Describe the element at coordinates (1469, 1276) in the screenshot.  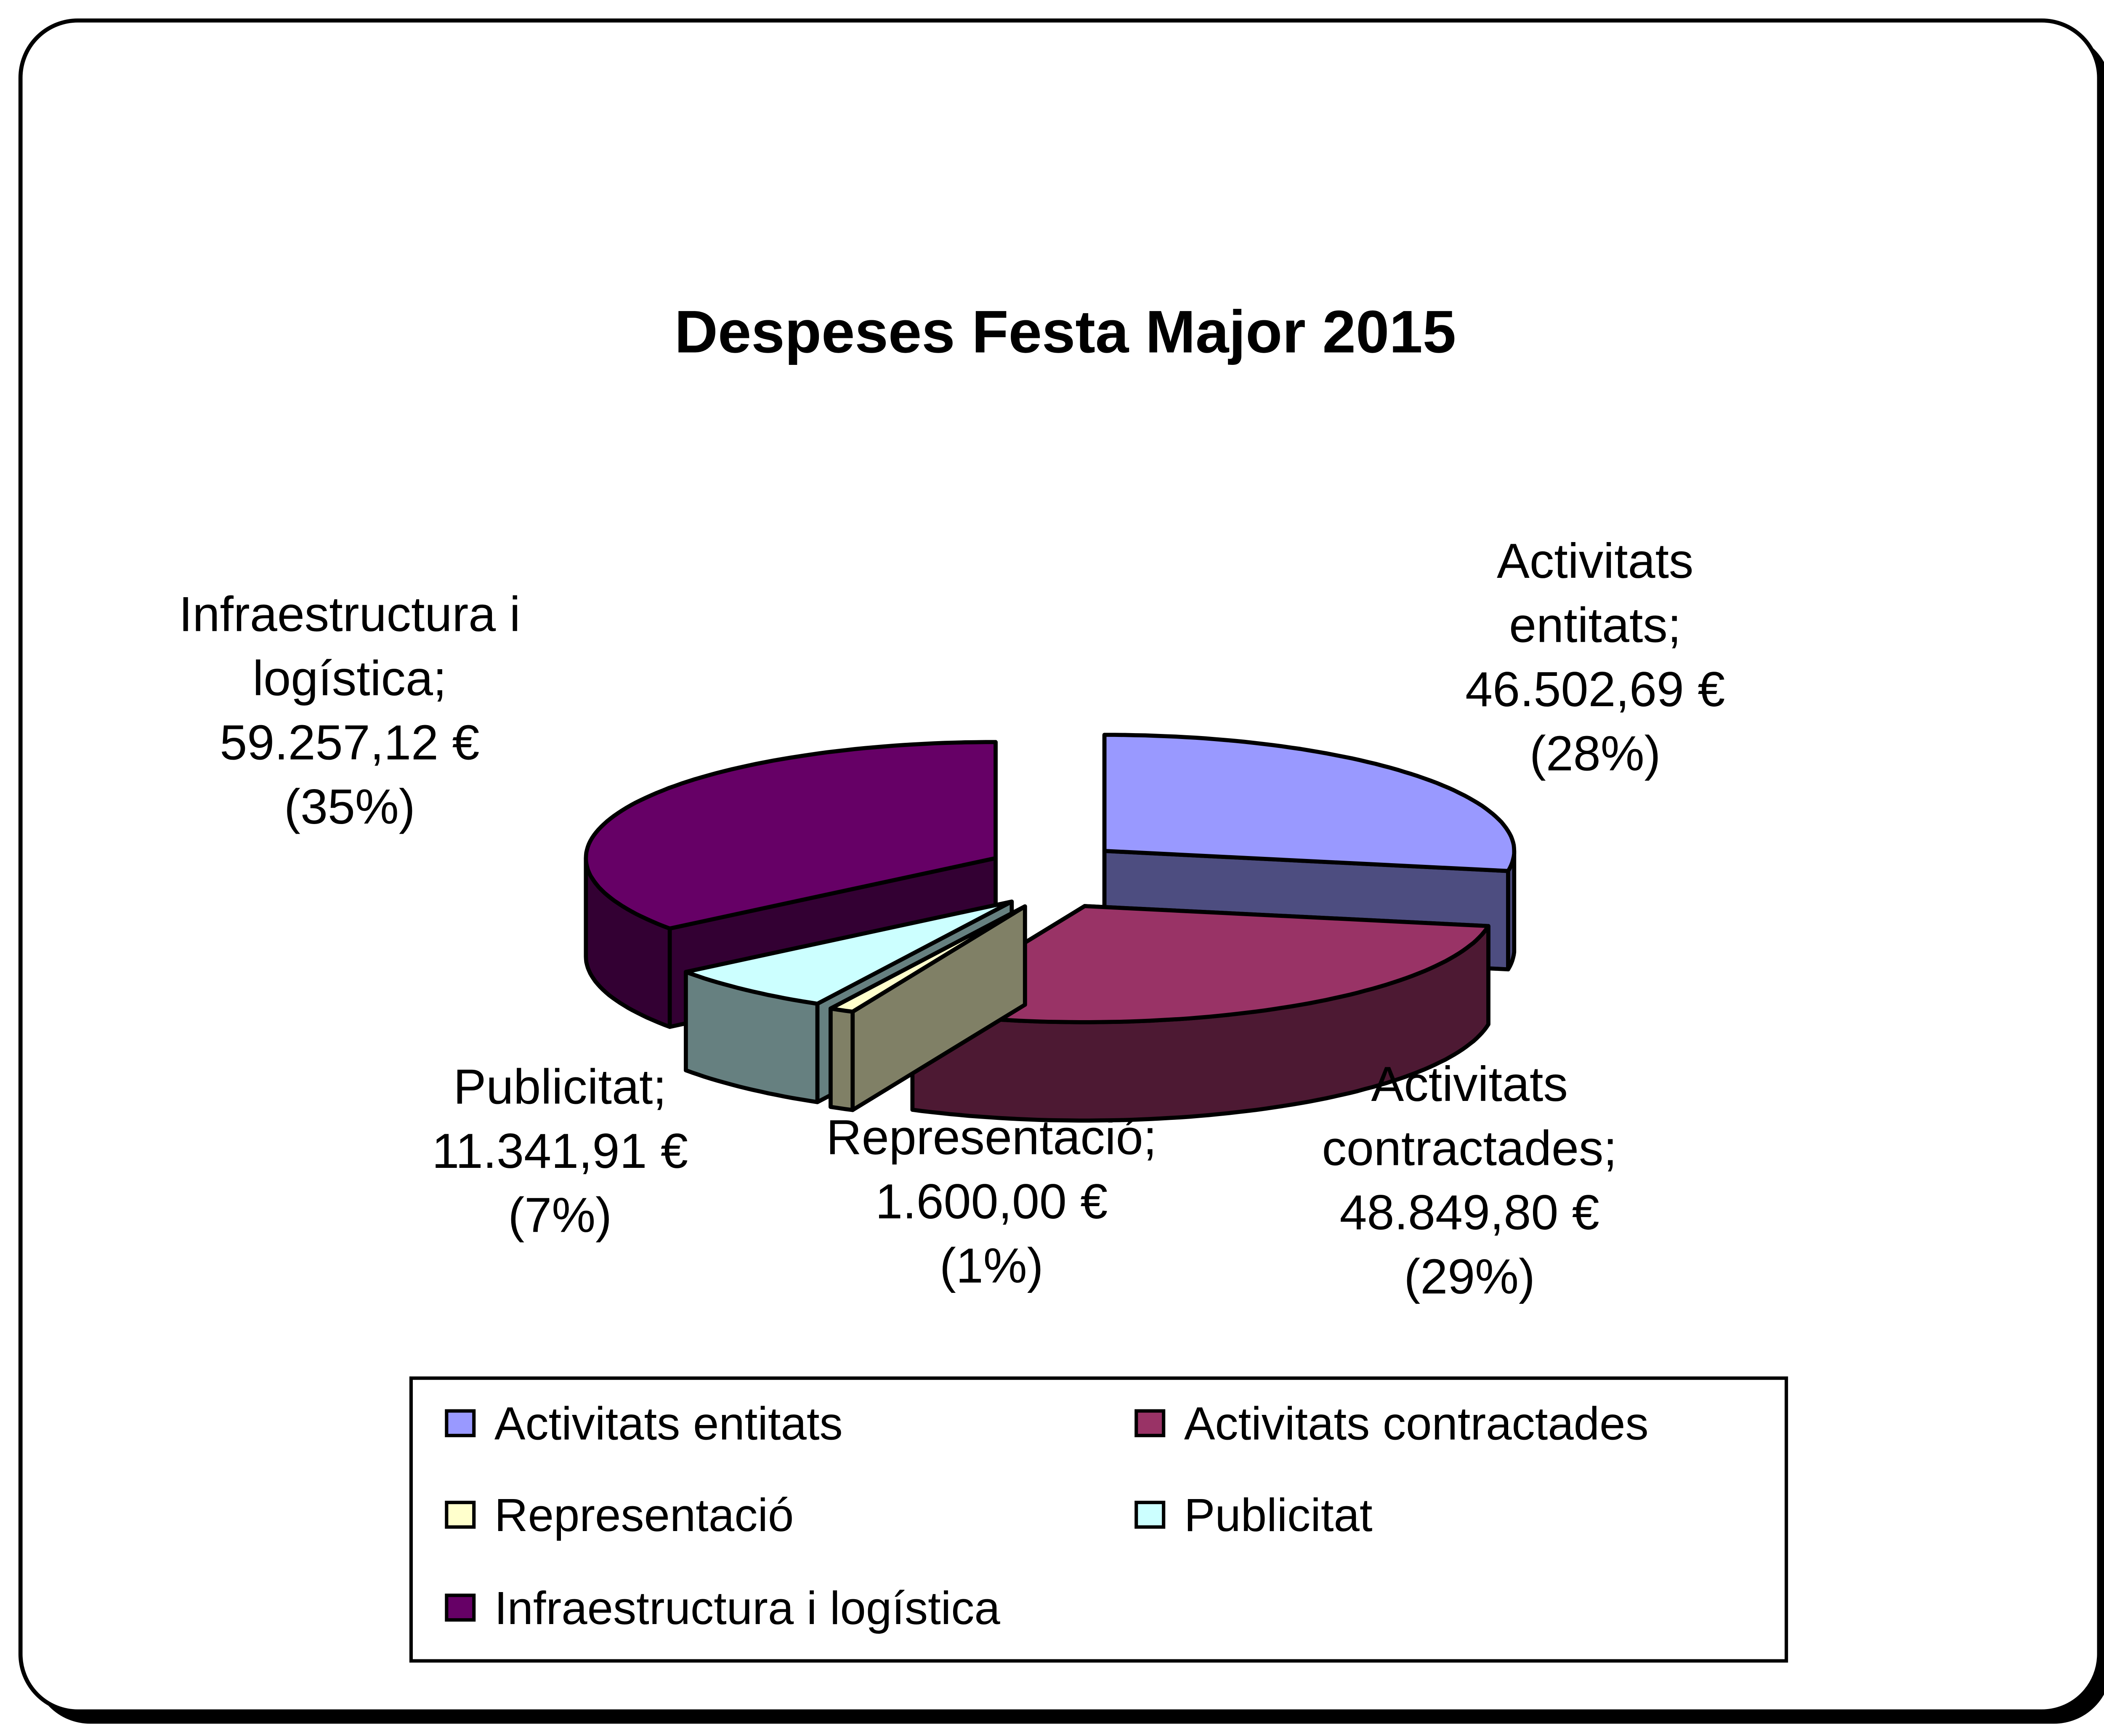
I see `data-label-line: (29%)` at that location.